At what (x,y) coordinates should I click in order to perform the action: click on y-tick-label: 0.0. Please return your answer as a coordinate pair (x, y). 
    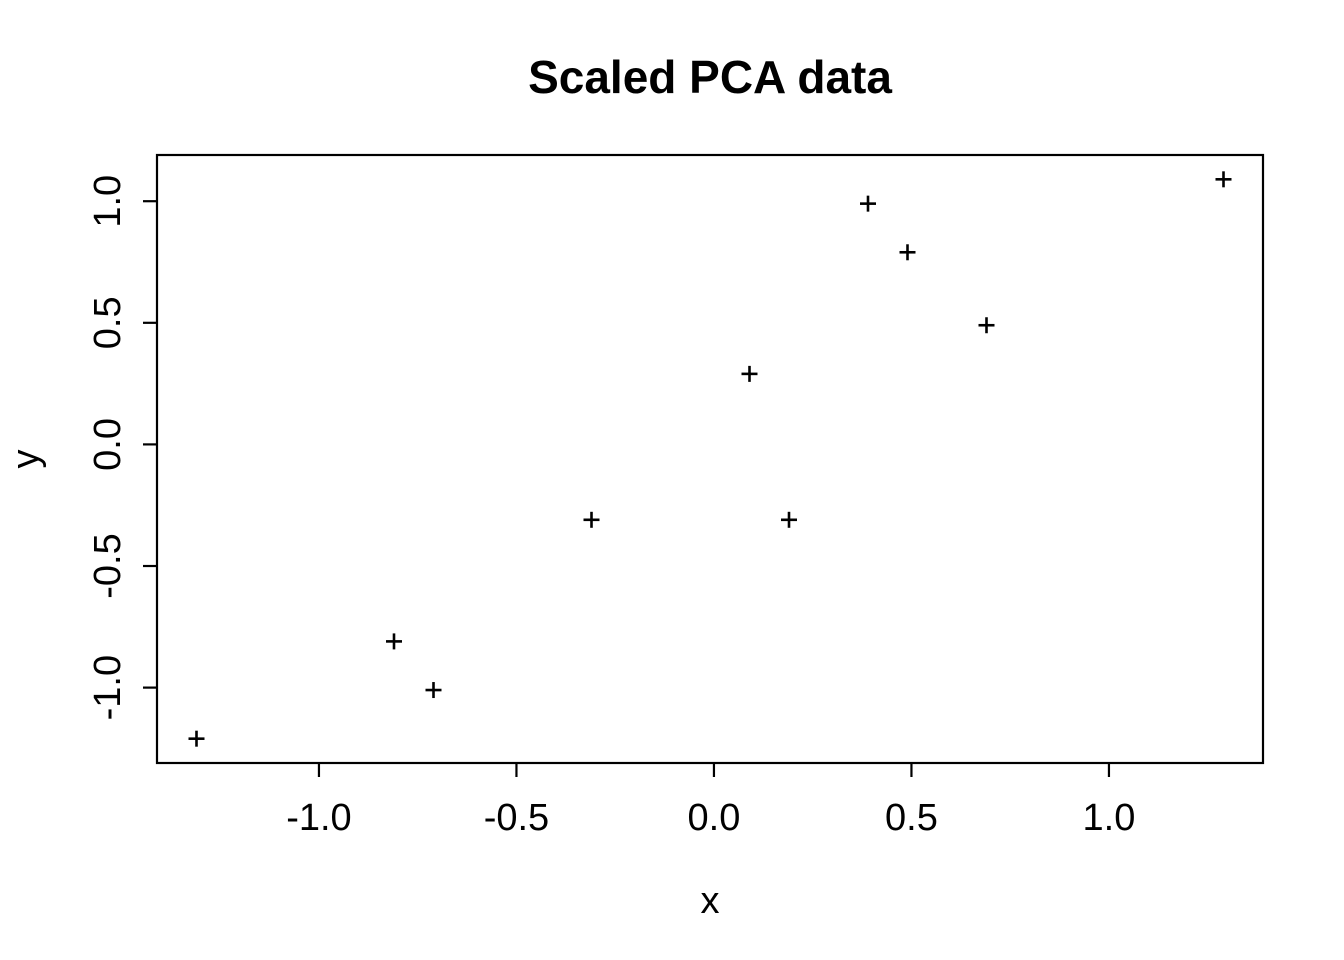
    Looking at the image, I should click on (108, 444).